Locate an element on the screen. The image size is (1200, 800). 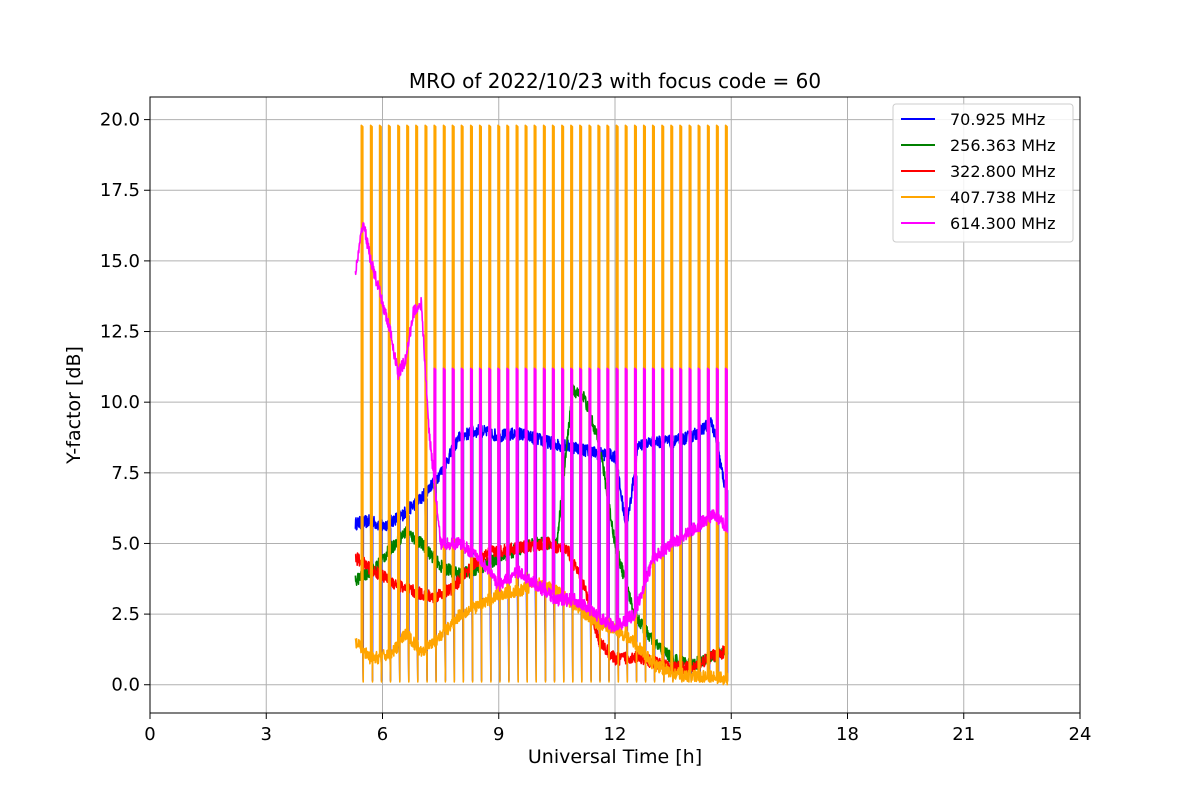
x-tick-label: 21 is located at coordinates (963, 734).